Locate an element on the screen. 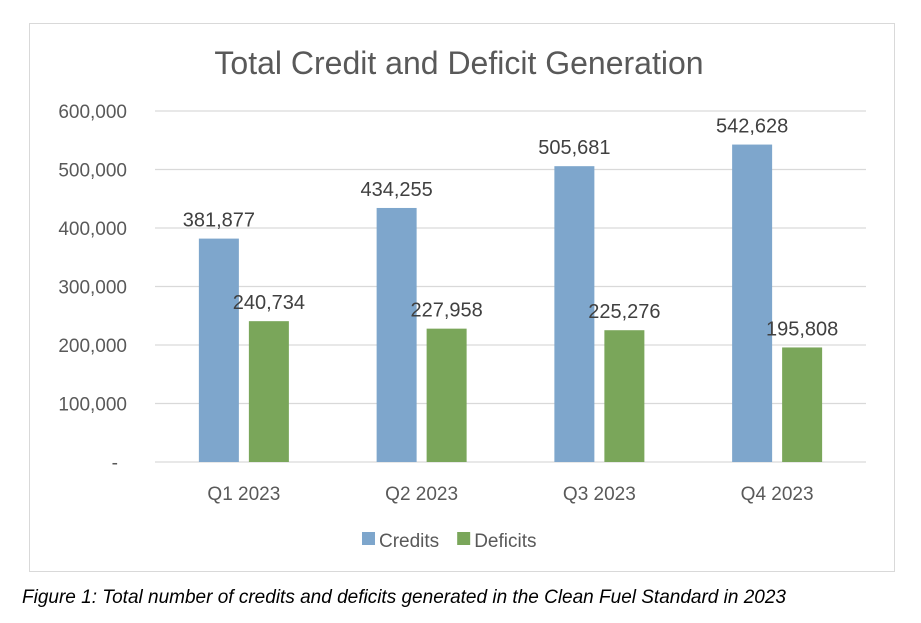 The height and width of the screenshot is (623, 921). data-label: 225,276 is located at coordinates (624, 312).